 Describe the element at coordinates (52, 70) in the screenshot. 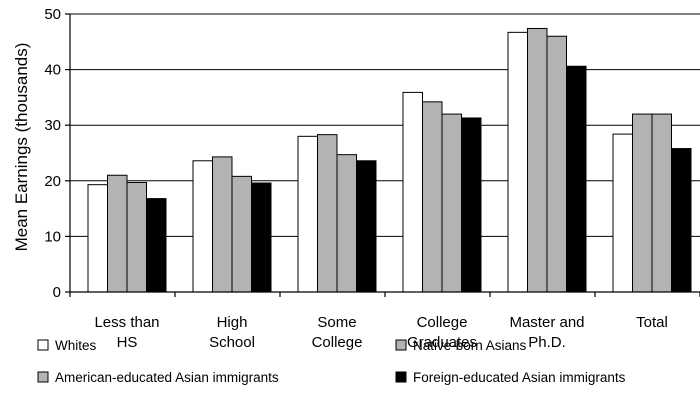

I see `y-tick-label: 40` at that location.